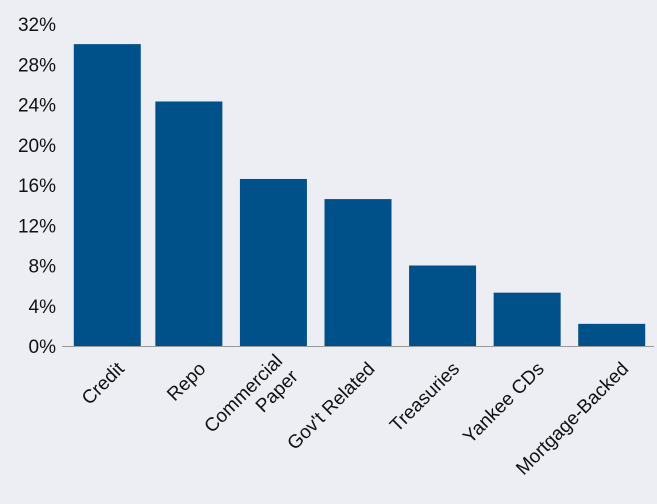  Describe the element at coordinates (43, 347) in the screenshot. I see `y-tick-label: 0%` at that location.